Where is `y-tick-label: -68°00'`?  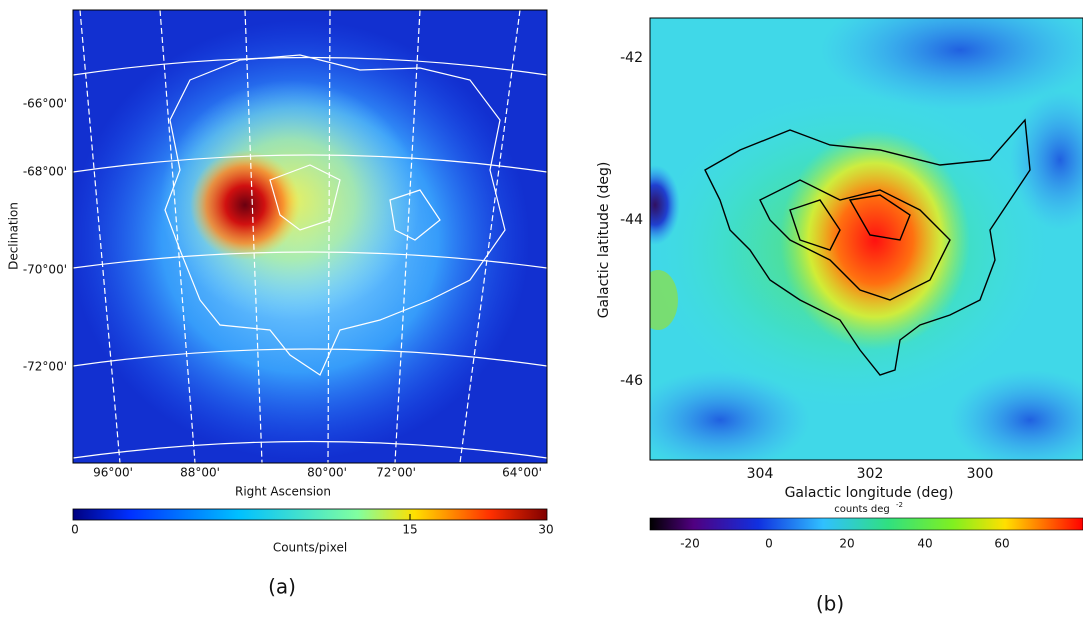
y-tick-label: -68°00' is located at coordinates (45, 172).